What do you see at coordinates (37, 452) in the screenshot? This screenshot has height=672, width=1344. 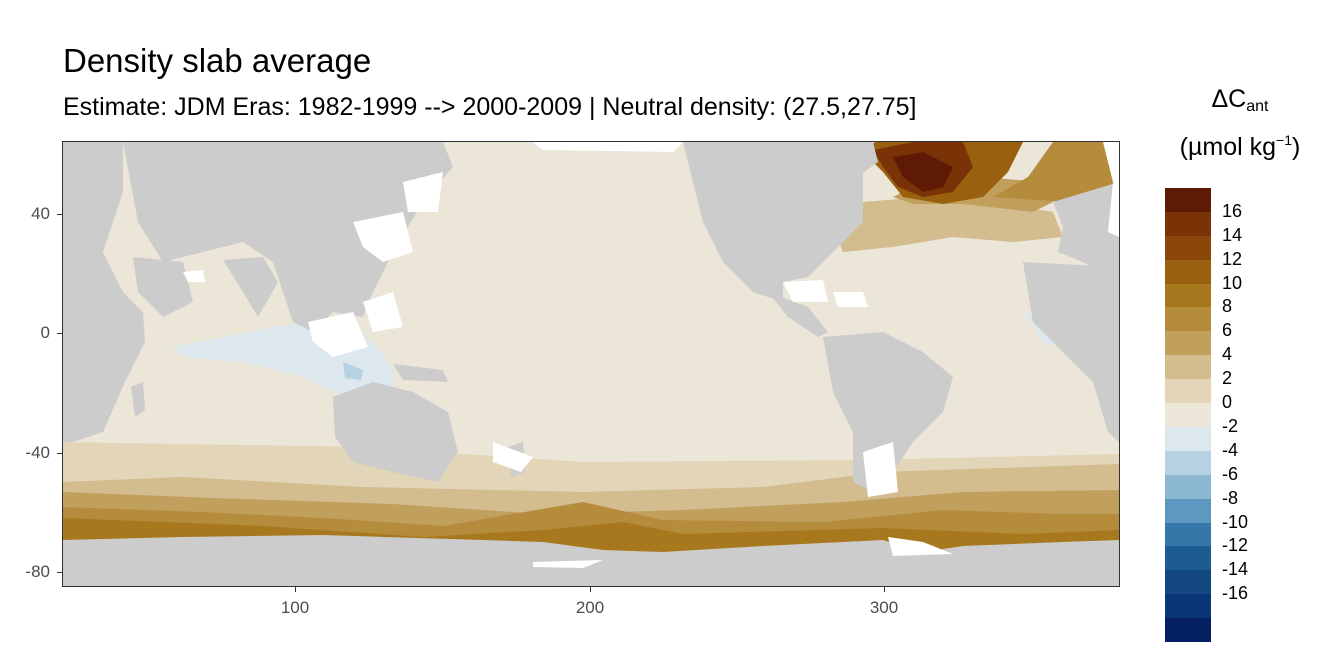 I see `y-tick-minus-40: -40` at bounding box center [37, 452].